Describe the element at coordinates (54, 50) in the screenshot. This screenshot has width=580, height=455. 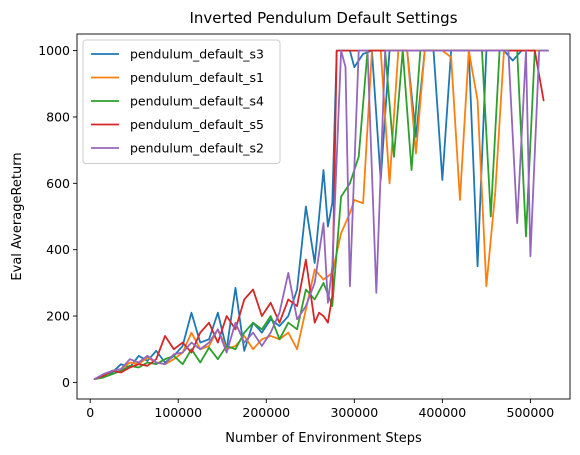
I see `y-tick-label: 1000` at that location.